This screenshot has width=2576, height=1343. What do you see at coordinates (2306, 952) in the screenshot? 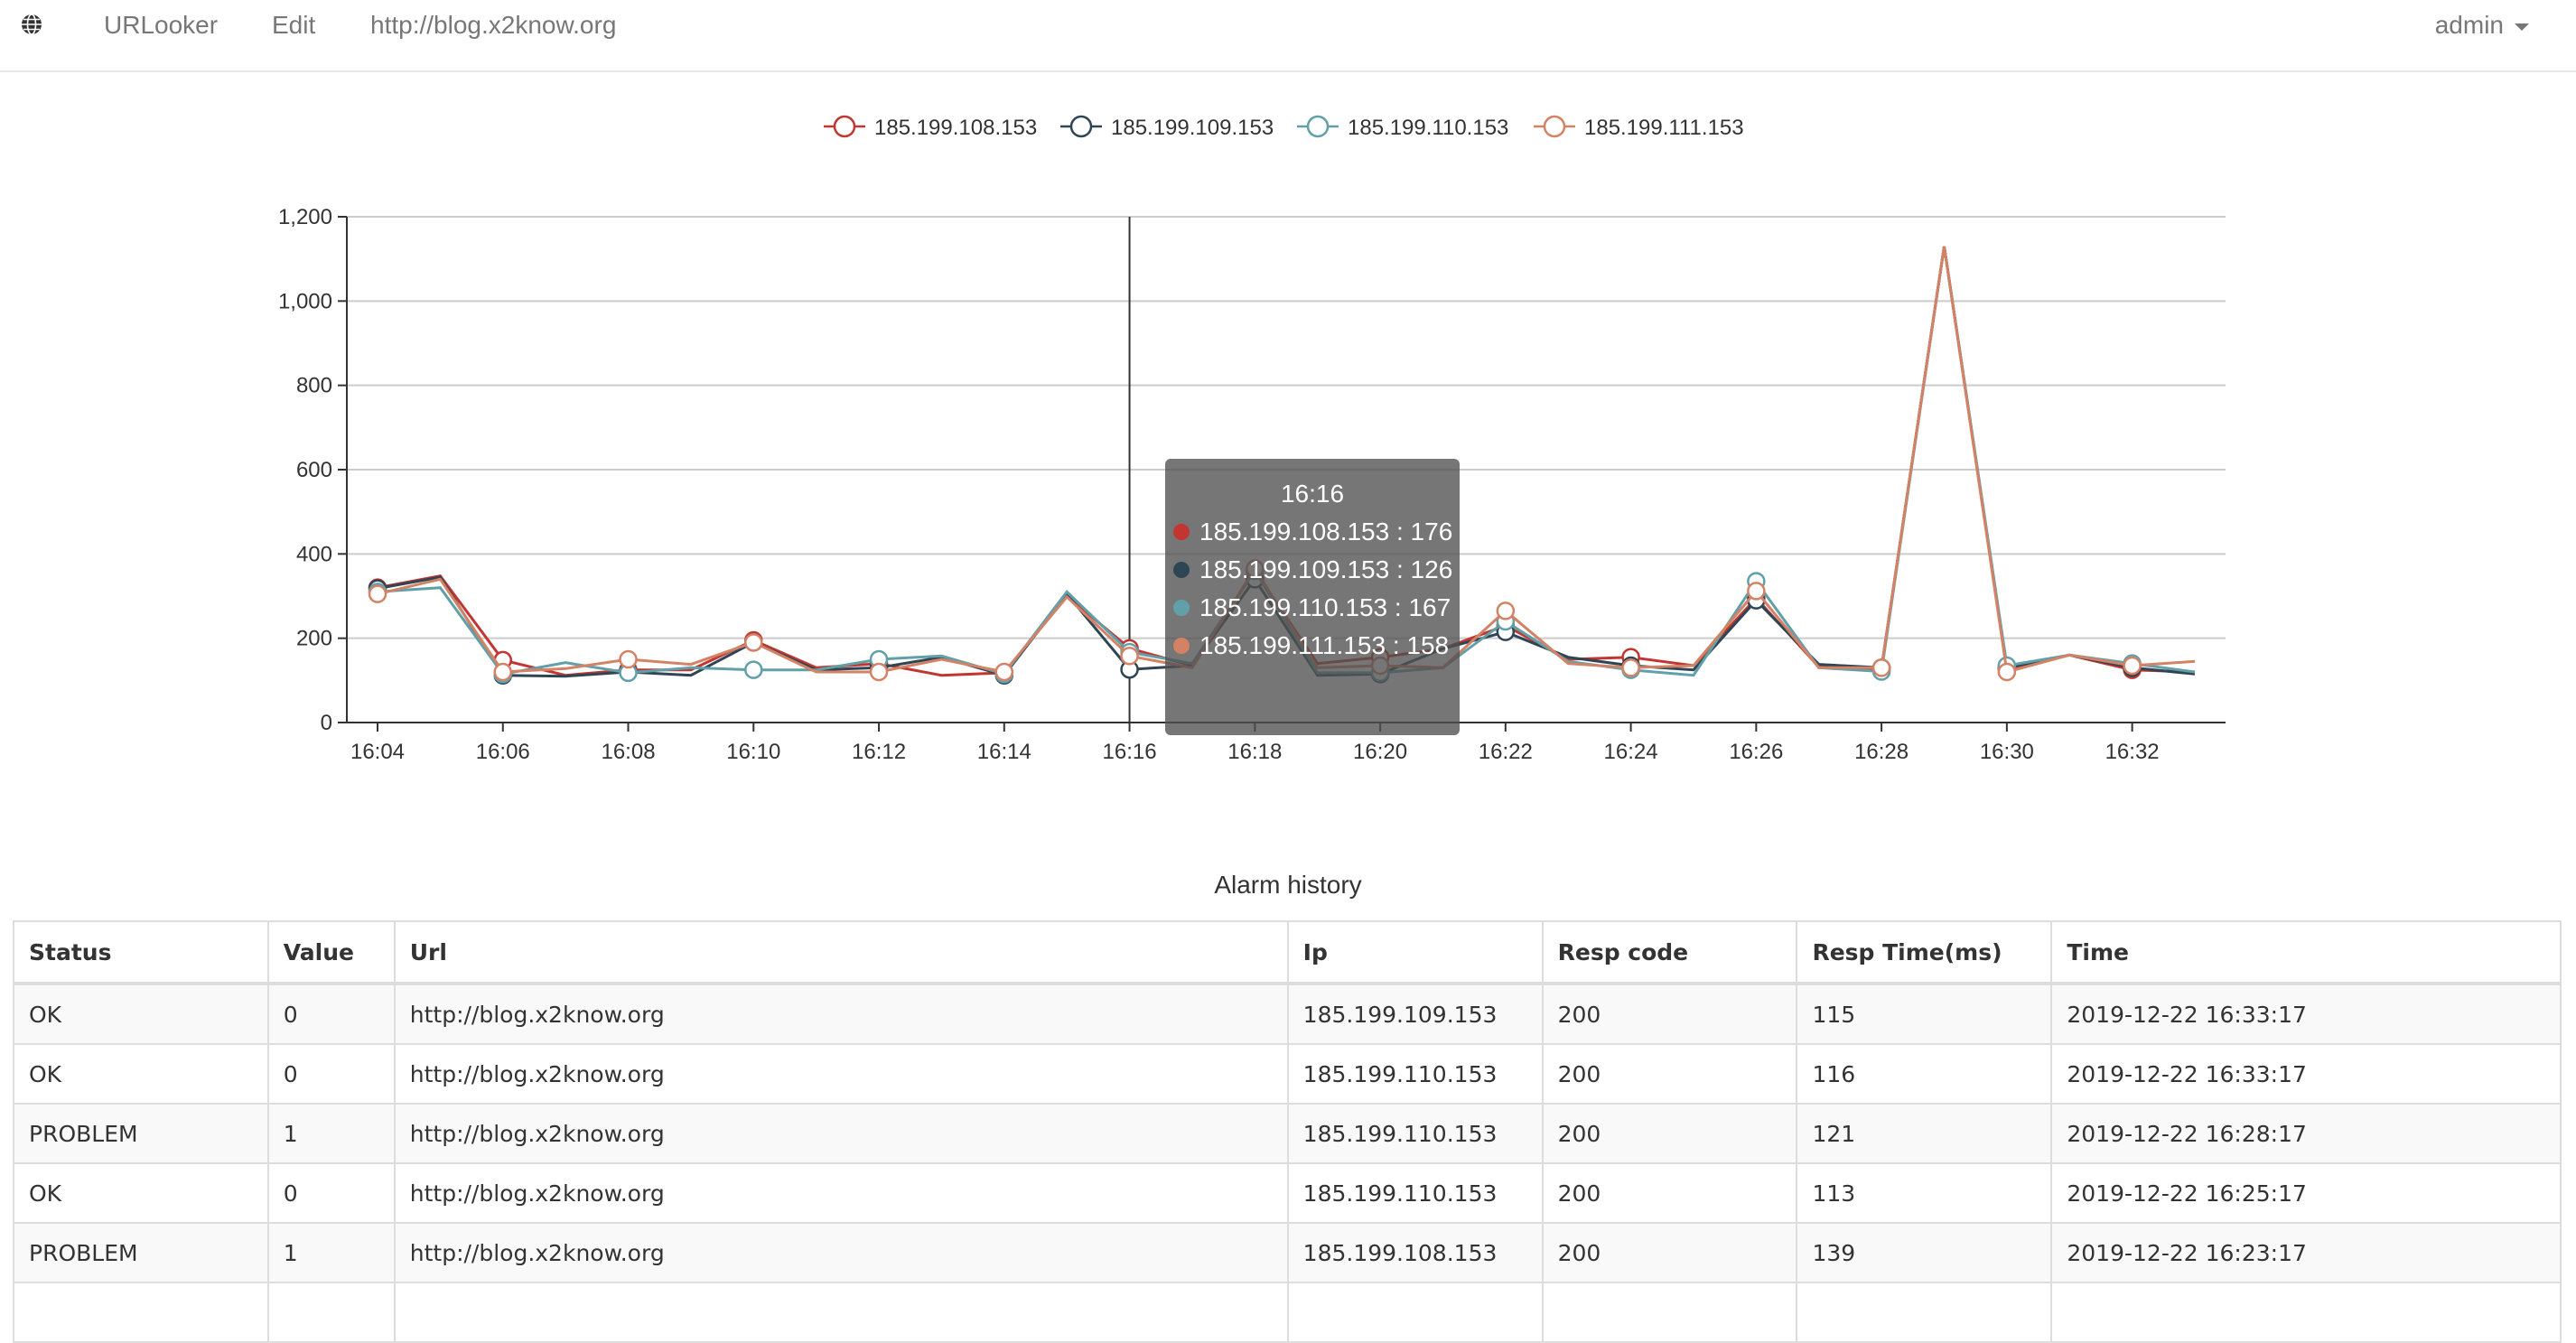
I see `column-header-time: Time` at bounding box center [2306, 952].